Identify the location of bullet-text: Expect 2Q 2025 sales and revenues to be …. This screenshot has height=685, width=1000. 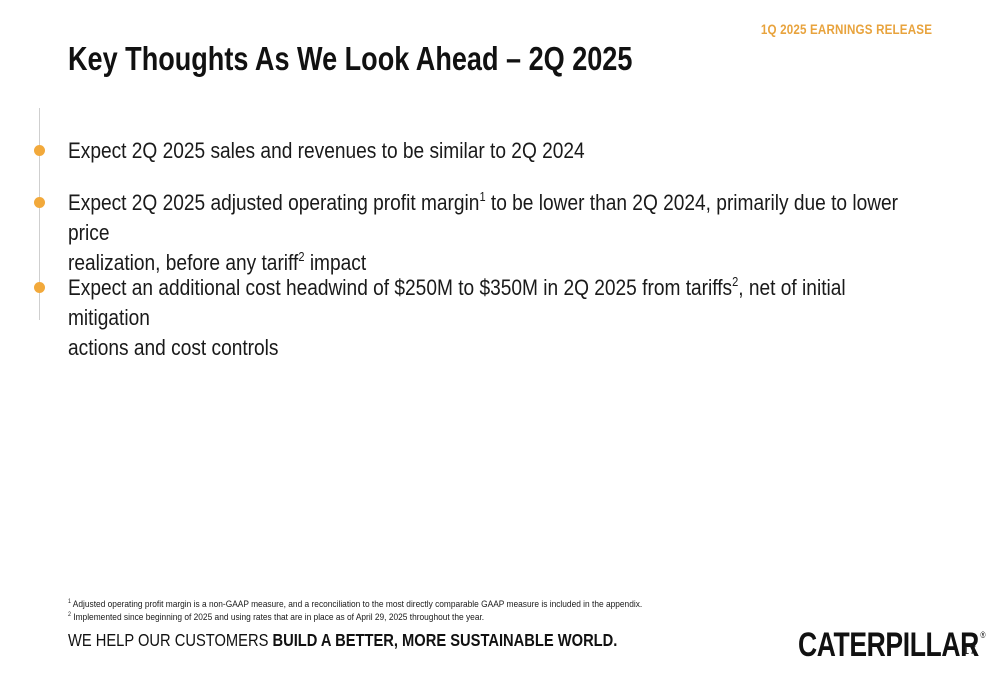
(326, 150).